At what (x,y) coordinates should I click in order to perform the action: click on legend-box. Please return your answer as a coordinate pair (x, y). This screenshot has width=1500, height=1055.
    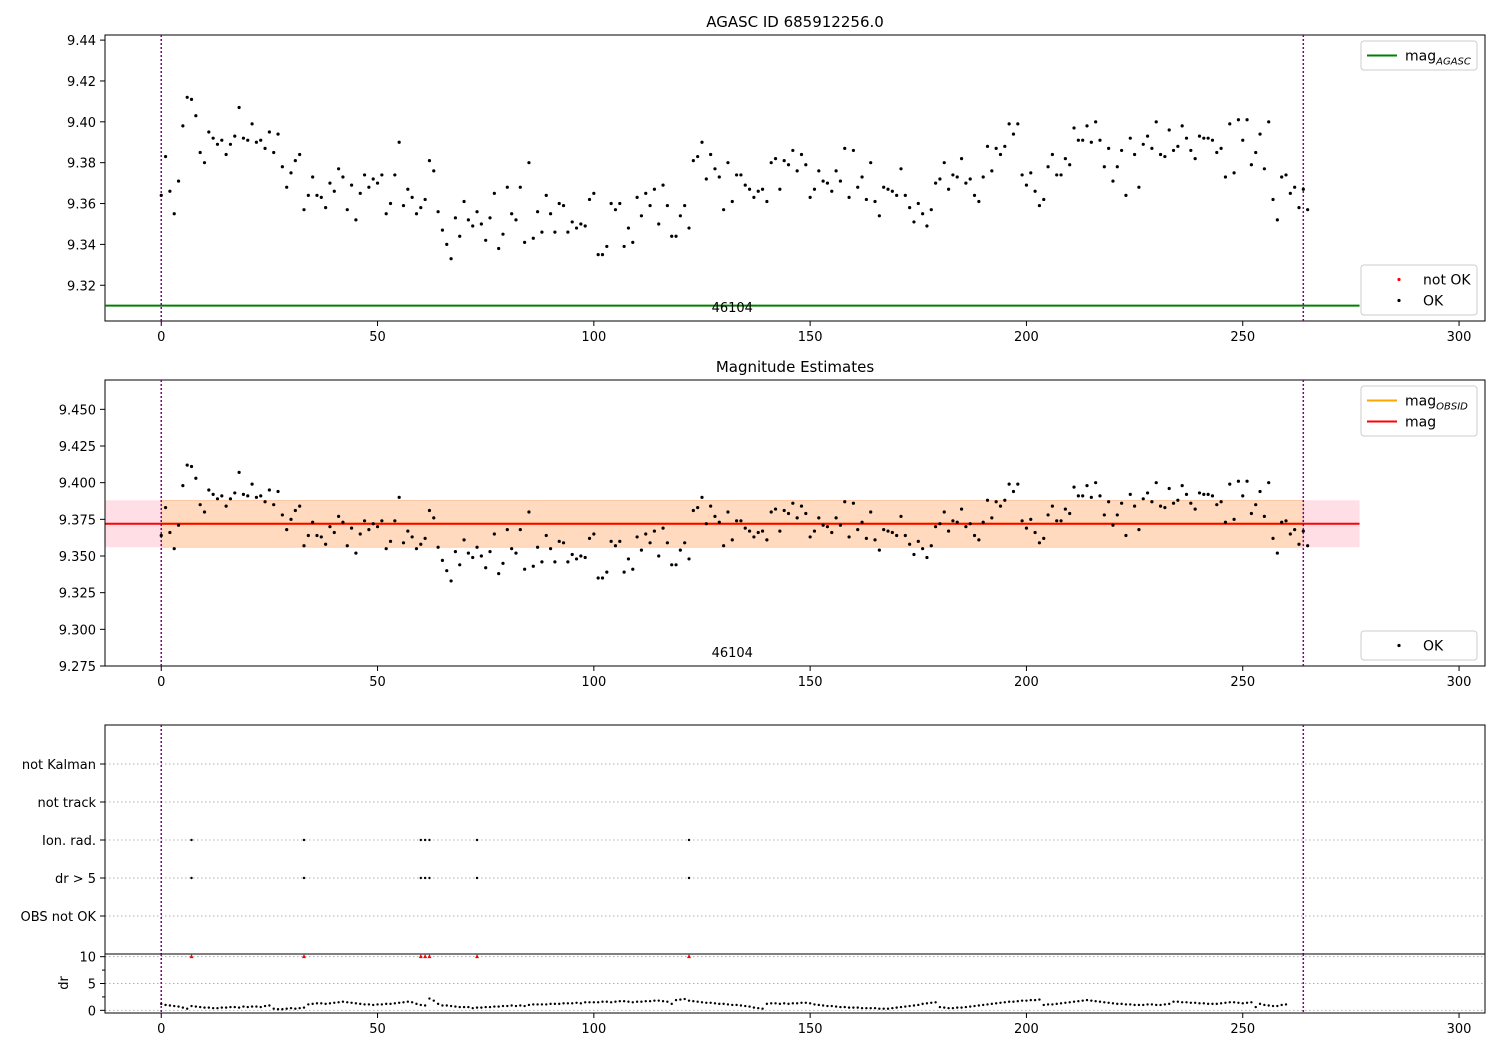
    Looking at the image, I should click on (1419, 645).